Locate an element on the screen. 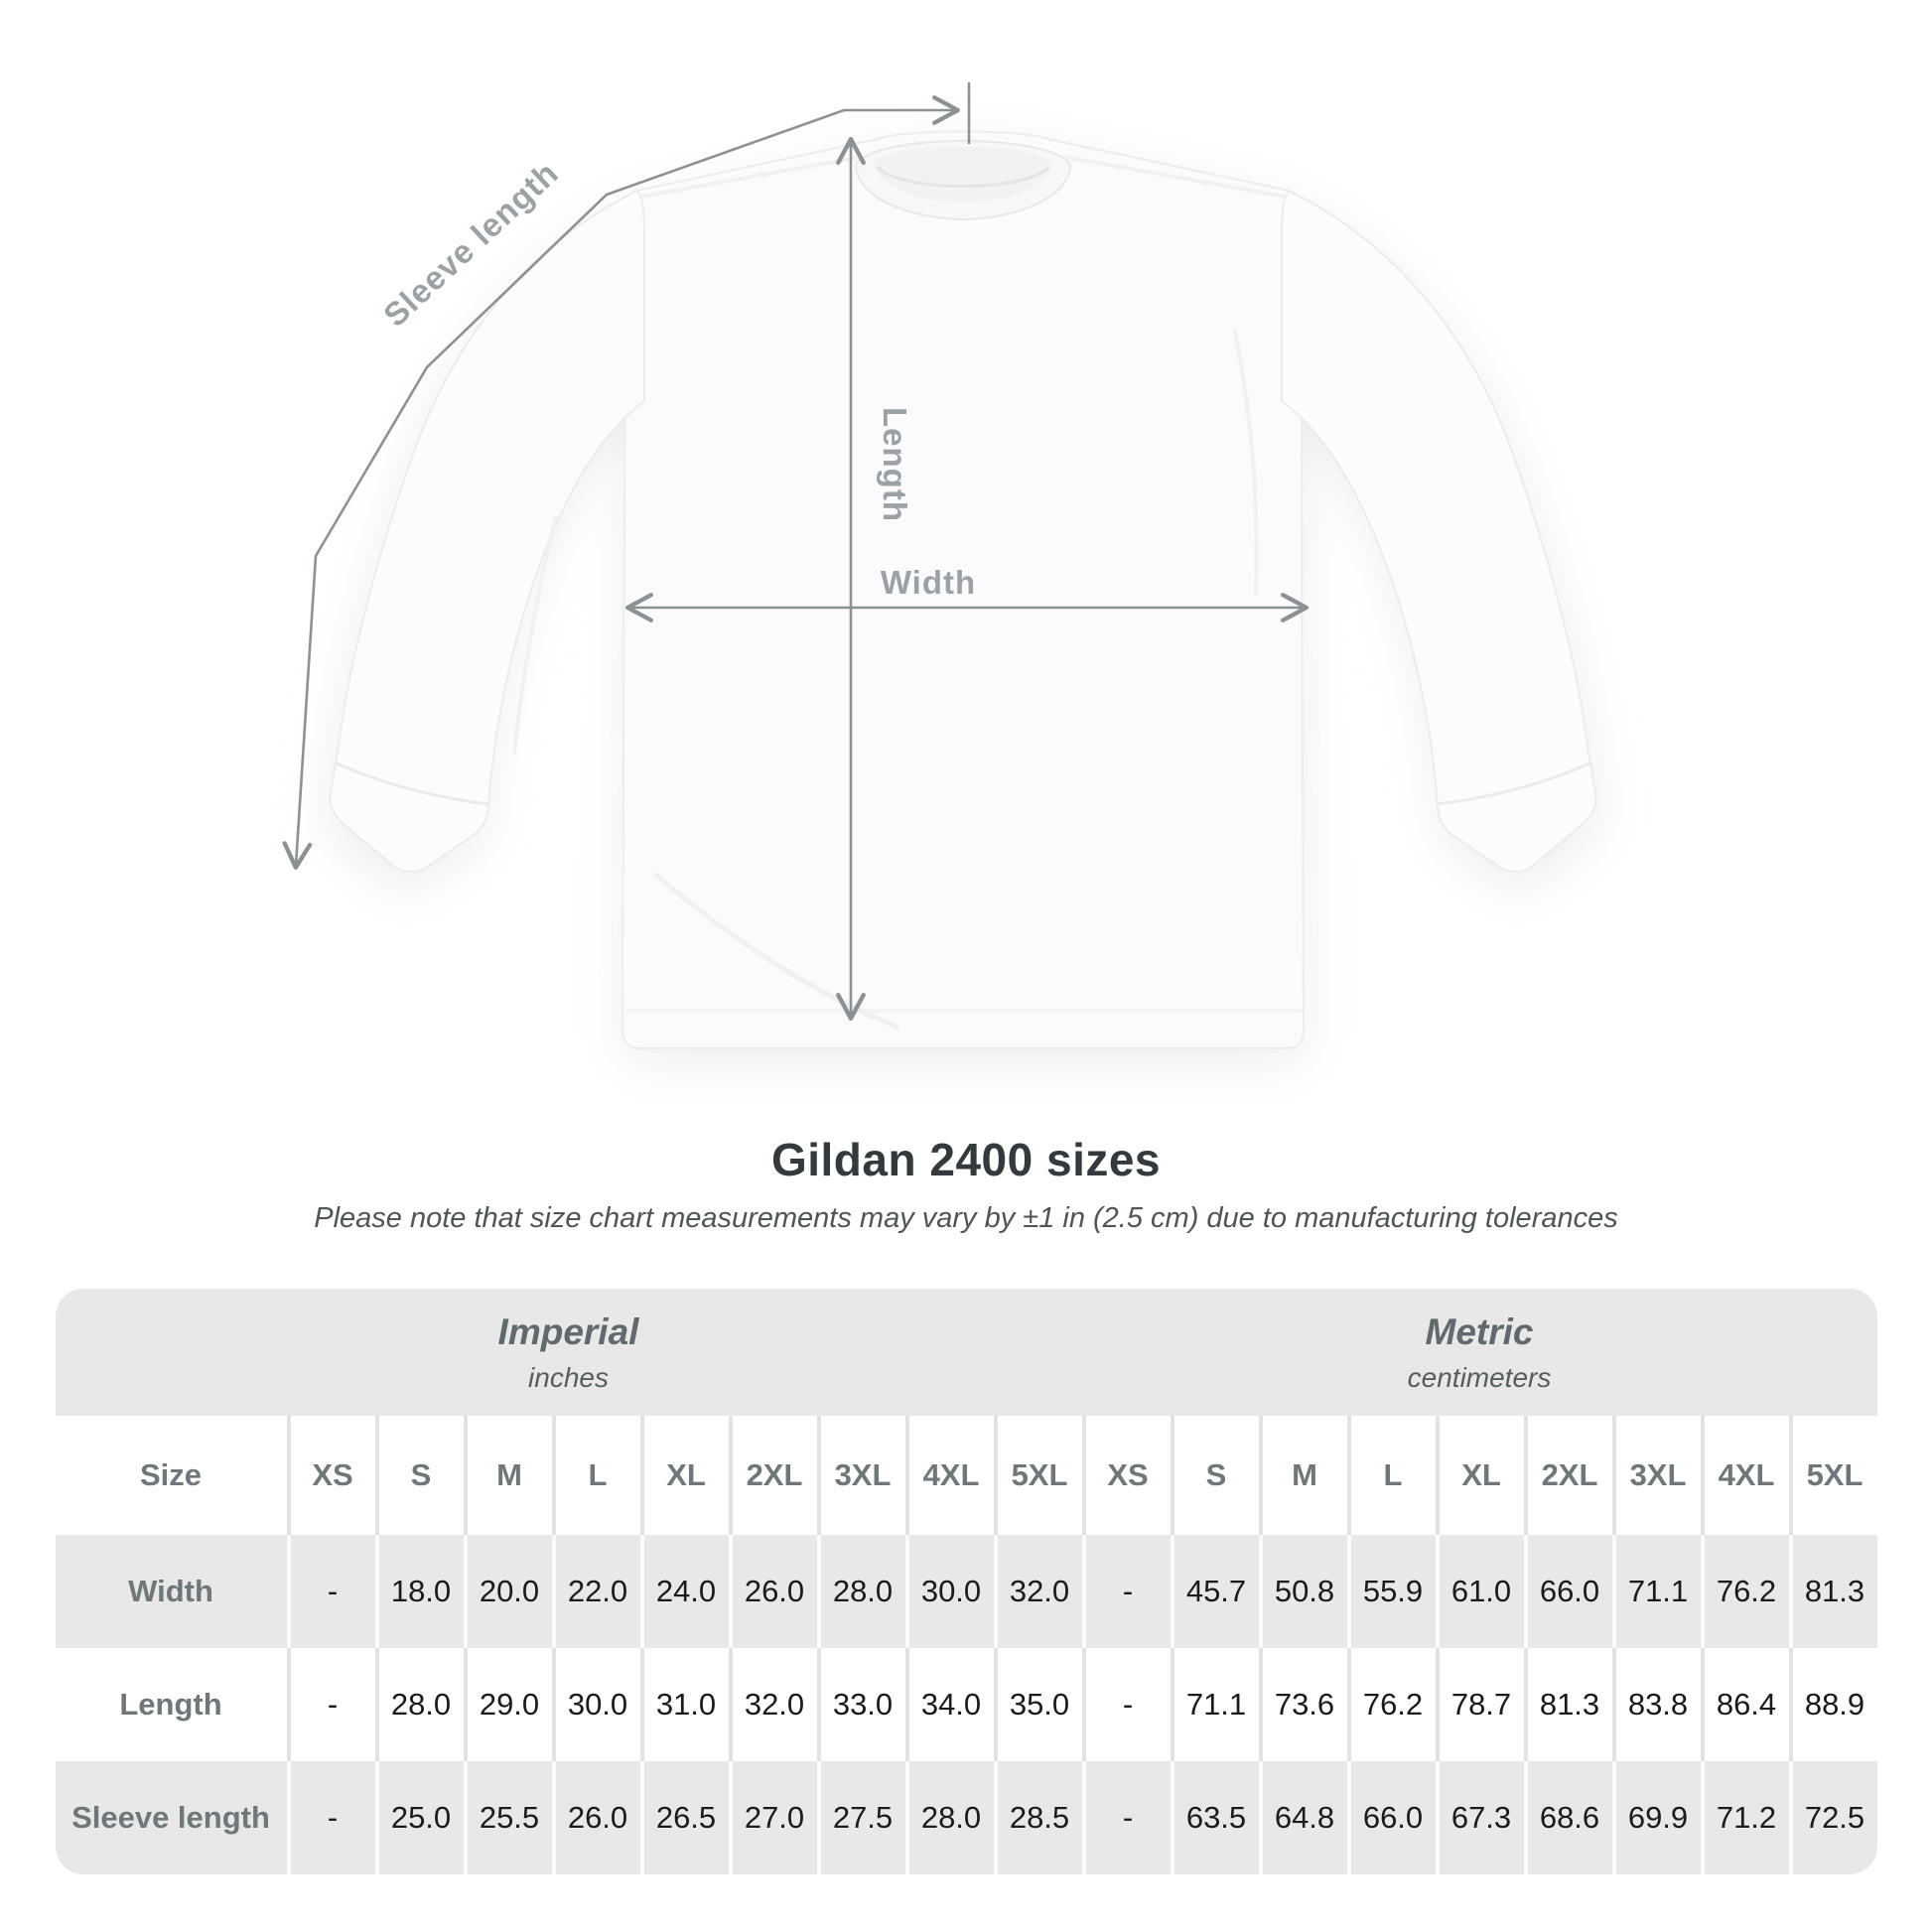 The image size is (1932, 1932). row-label-length: Length is located at coordinates (171, 1705).